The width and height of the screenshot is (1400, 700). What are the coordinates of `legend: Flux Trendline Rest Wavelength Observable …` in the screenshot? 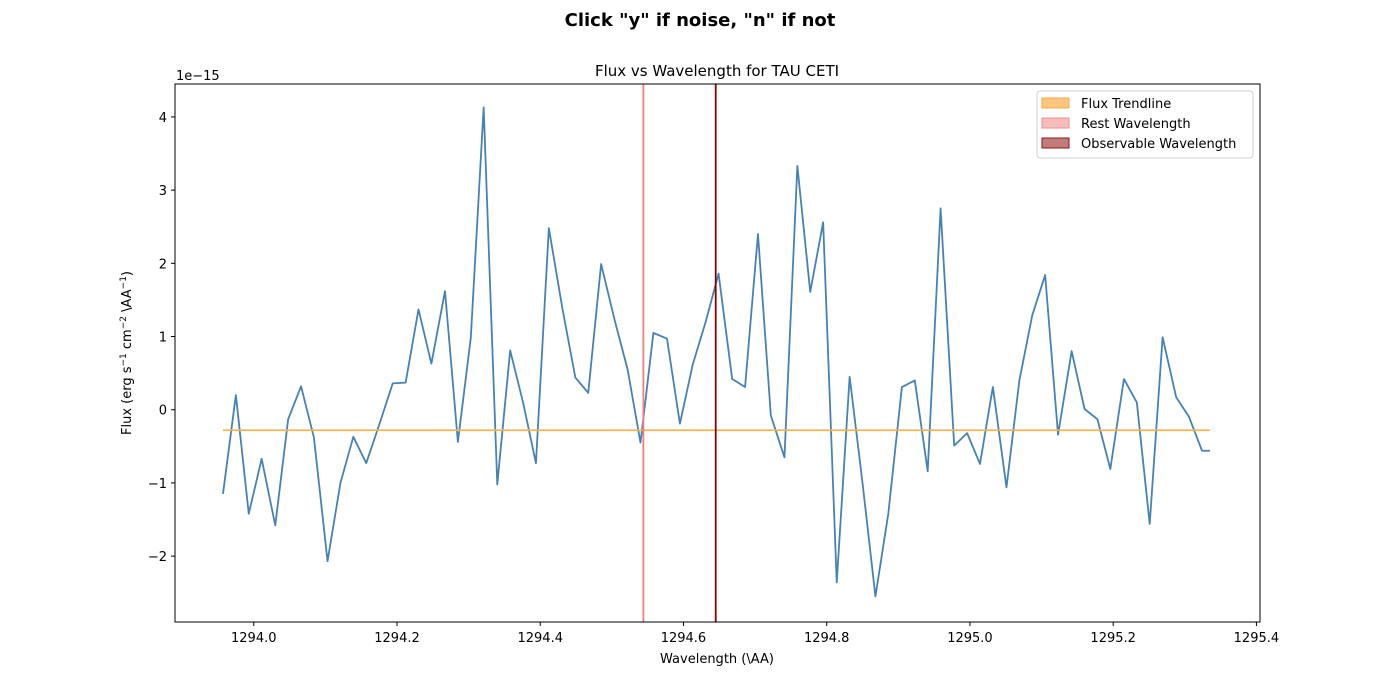 It's located at (1145, 124).